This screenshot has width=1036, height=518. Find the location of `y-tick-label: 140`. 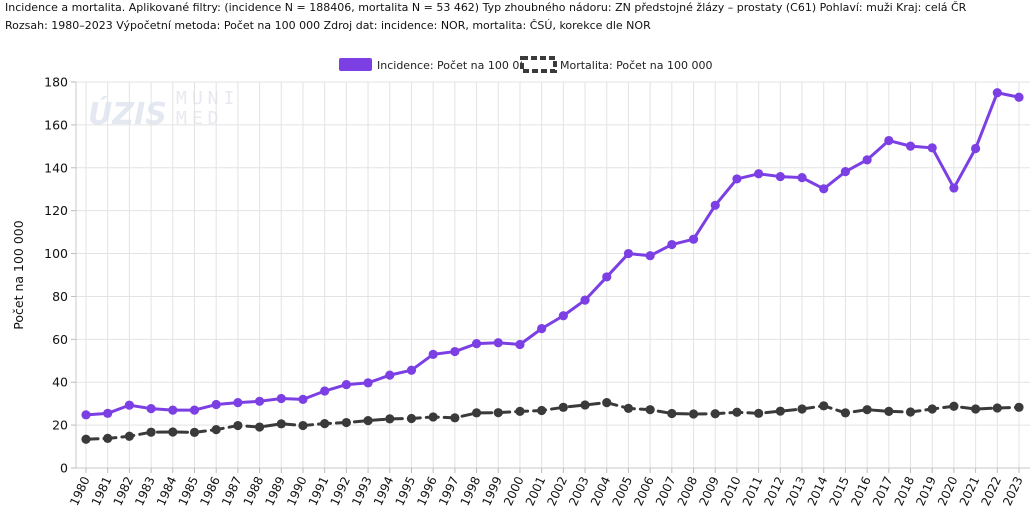

y-tick-label: 140 is located at coordinates (56, 167).